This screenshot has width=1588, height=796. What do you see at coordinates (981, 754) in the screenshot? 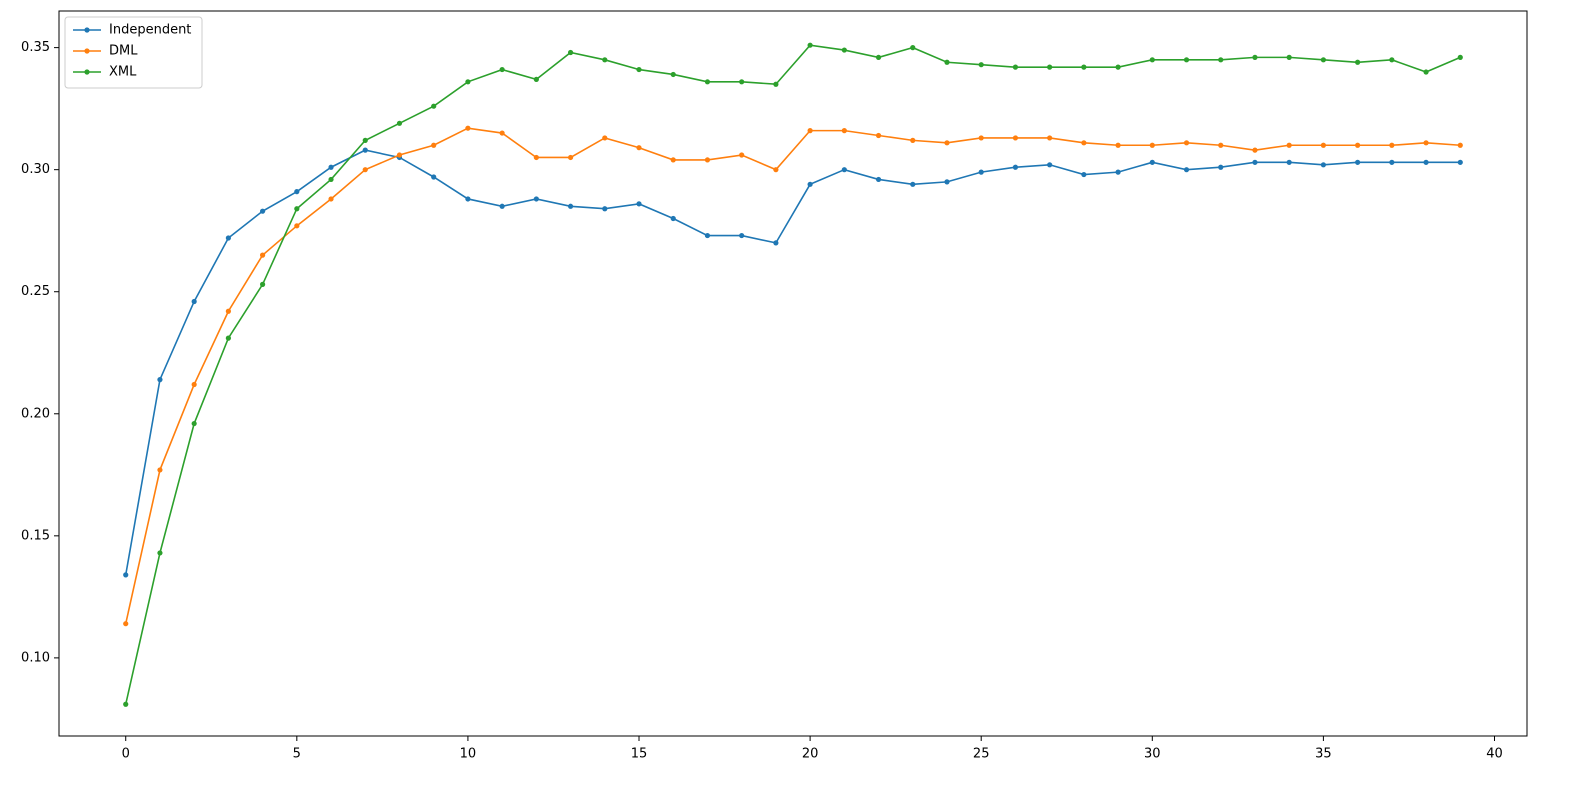
I see `x-tick-label: 25` at bounding box center [981, 754].